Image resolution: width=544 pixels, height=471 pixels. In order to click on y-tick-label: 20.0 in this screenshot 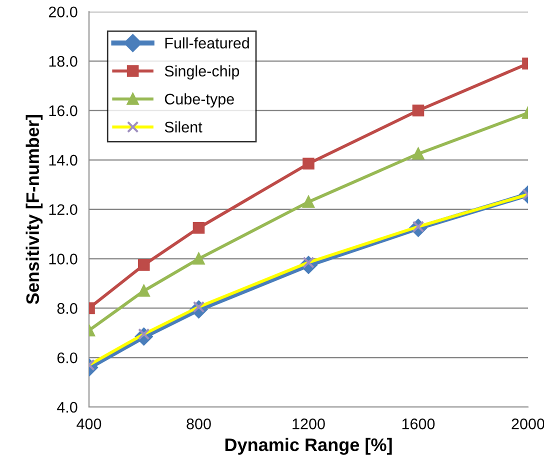, I will do `click(63, 12)`.